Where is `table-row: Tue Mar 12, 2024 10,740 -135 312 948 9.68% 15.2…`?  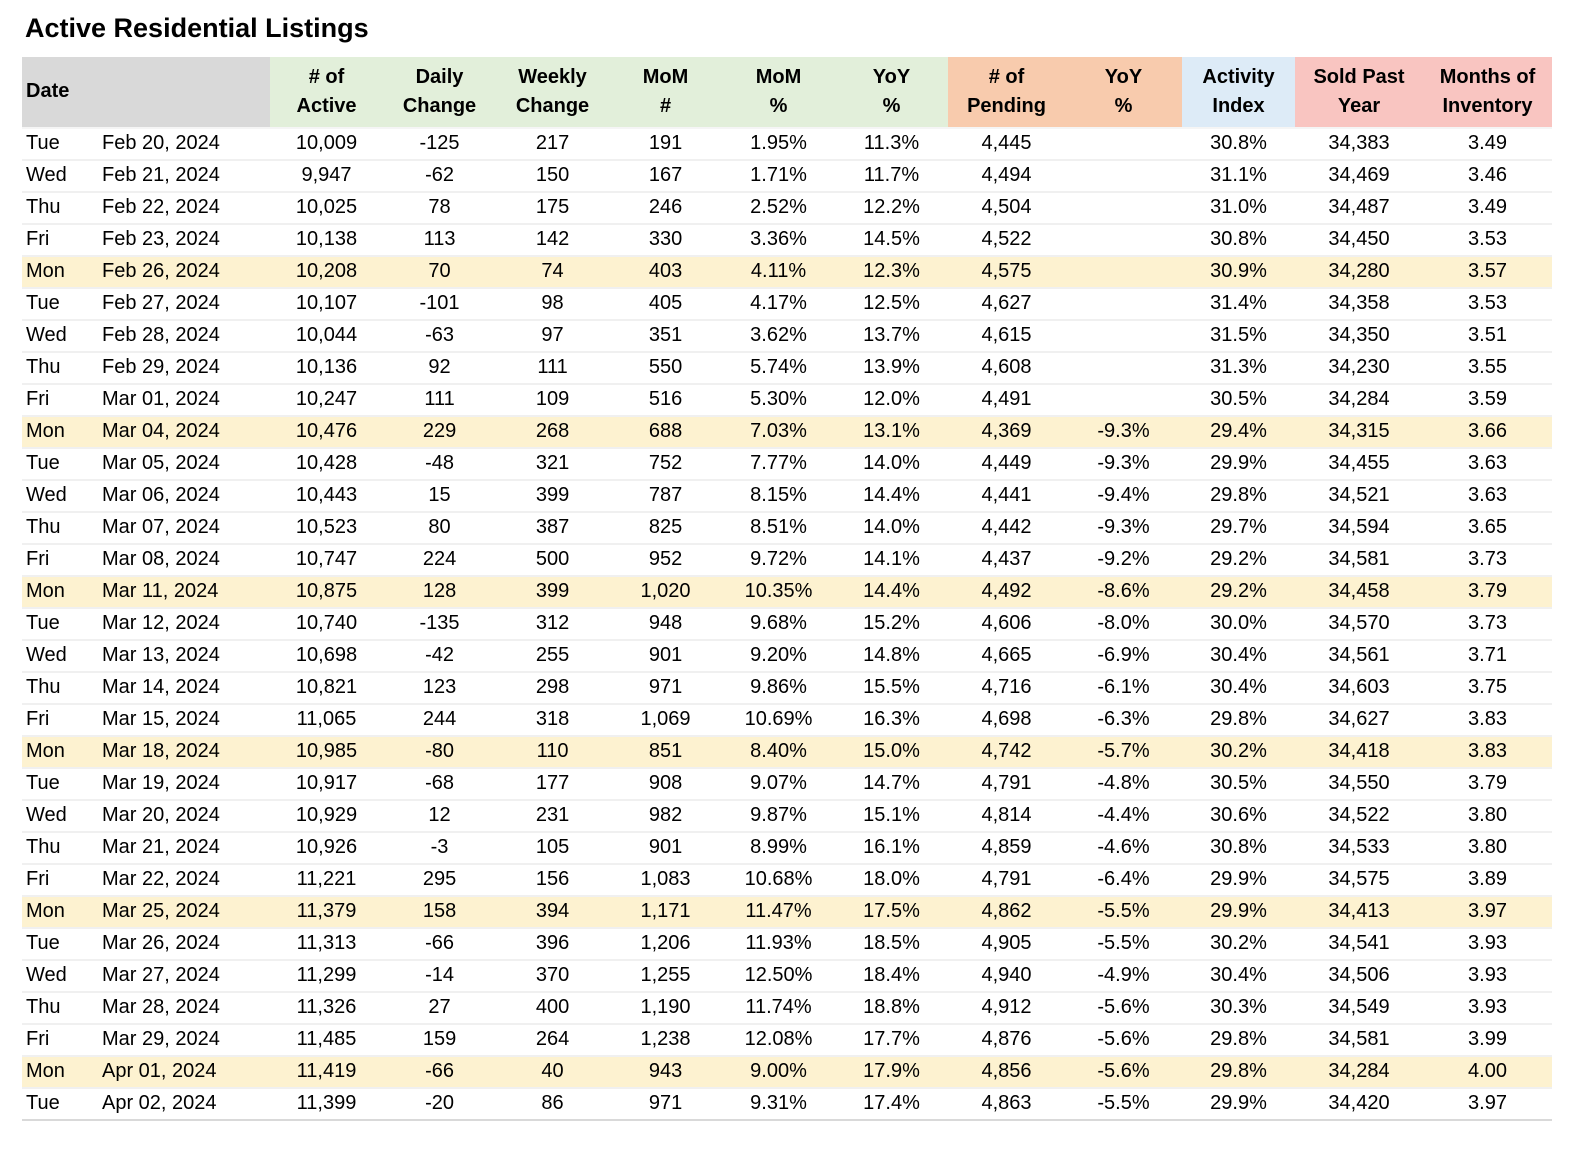 table-row: Tue Mar 12, 2024 10,740 -135 312 948 9.68% 15.2… is located at coordinates (787, 623).